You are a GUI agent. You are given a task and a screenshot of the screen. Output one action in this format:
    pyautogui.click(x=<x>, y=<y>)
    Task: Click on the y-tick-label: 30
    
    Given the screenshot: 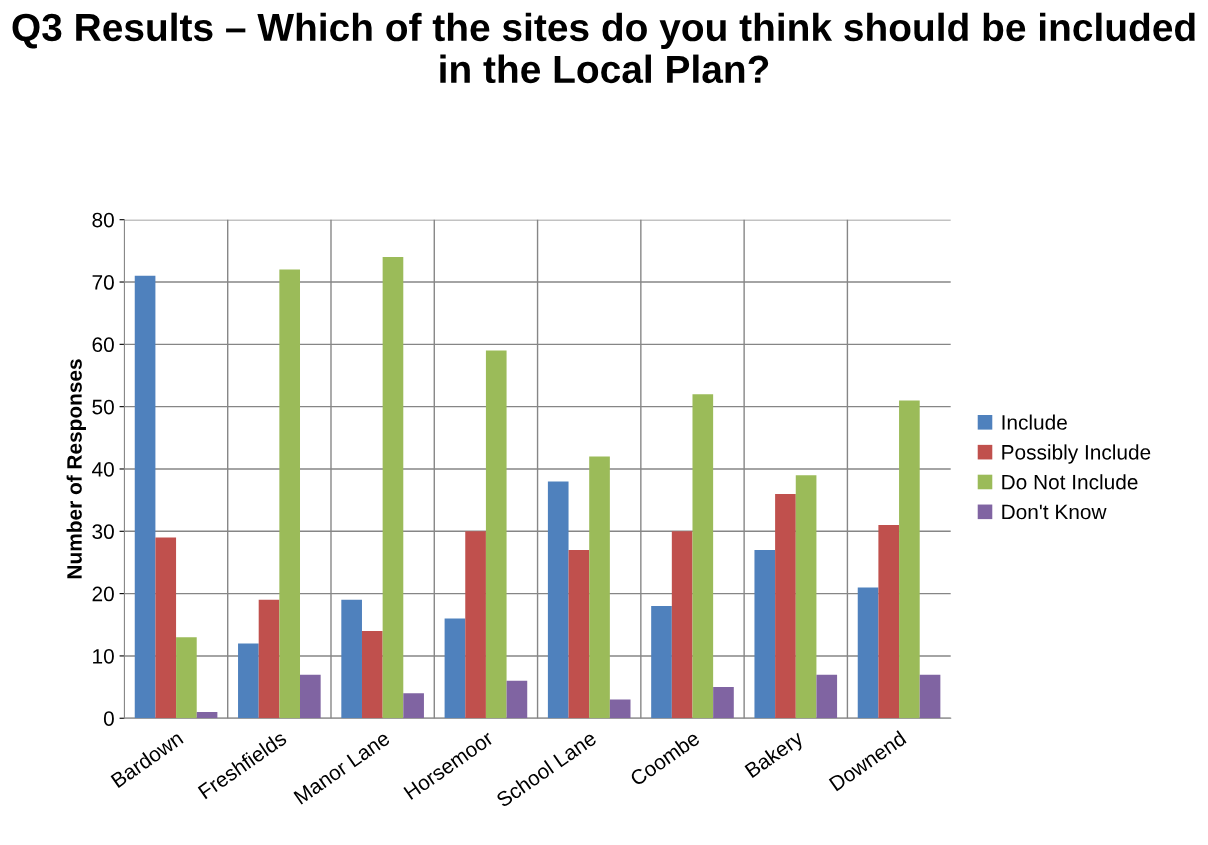 What is the action you would take?
    pyautogui.click(x=103, y=532)
    